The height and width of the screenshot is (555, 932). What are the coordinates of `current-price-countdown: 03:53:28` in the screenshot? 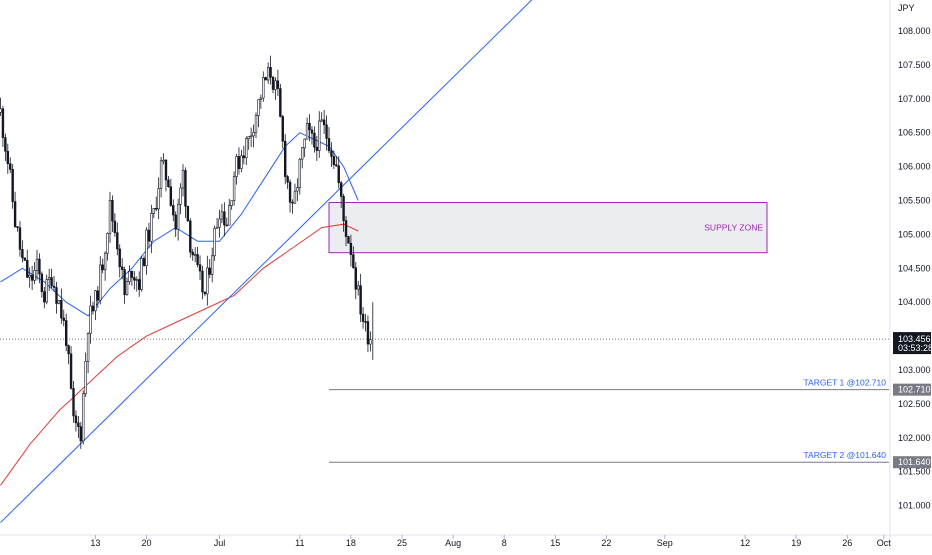 It's located at (915, 348).